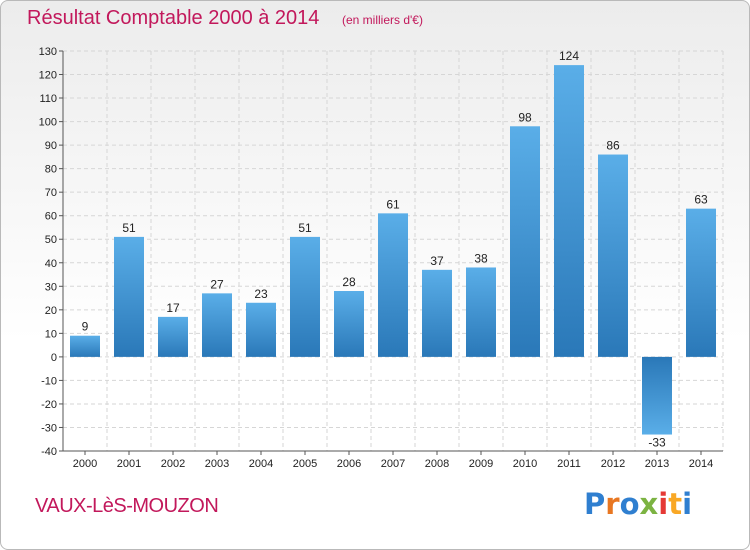  What do you see at coordinates (569, 464) in the screenshot?
I see `x-tick-label: 2011` at bounding box center [569, 464].